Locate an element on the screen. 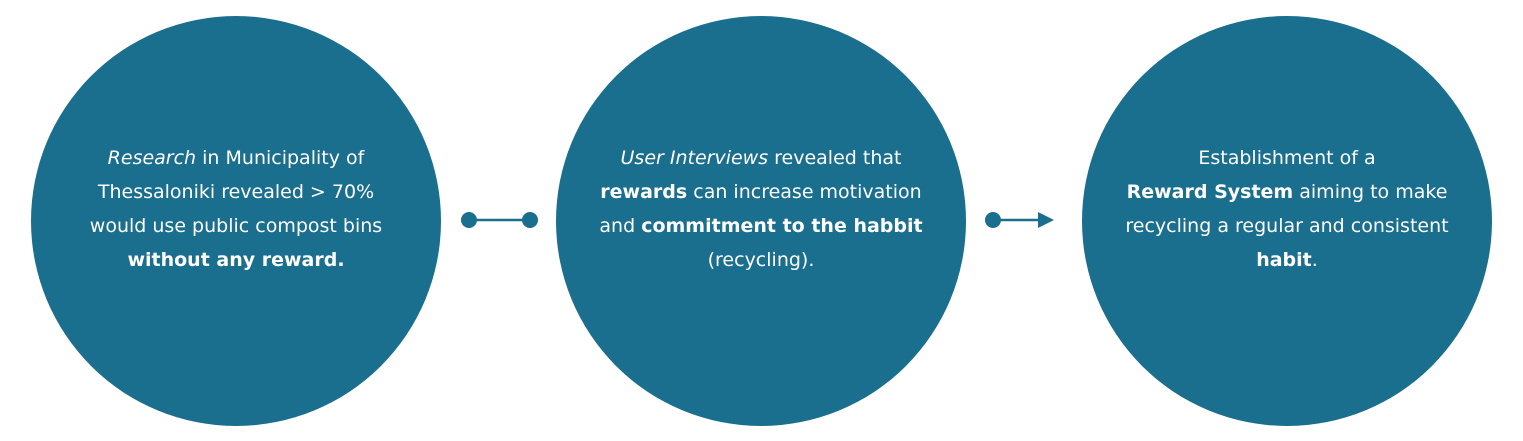 The height and width of the screenshot is (441, 1523). text-run: aiming to make is located at coordinates (1370, 192).